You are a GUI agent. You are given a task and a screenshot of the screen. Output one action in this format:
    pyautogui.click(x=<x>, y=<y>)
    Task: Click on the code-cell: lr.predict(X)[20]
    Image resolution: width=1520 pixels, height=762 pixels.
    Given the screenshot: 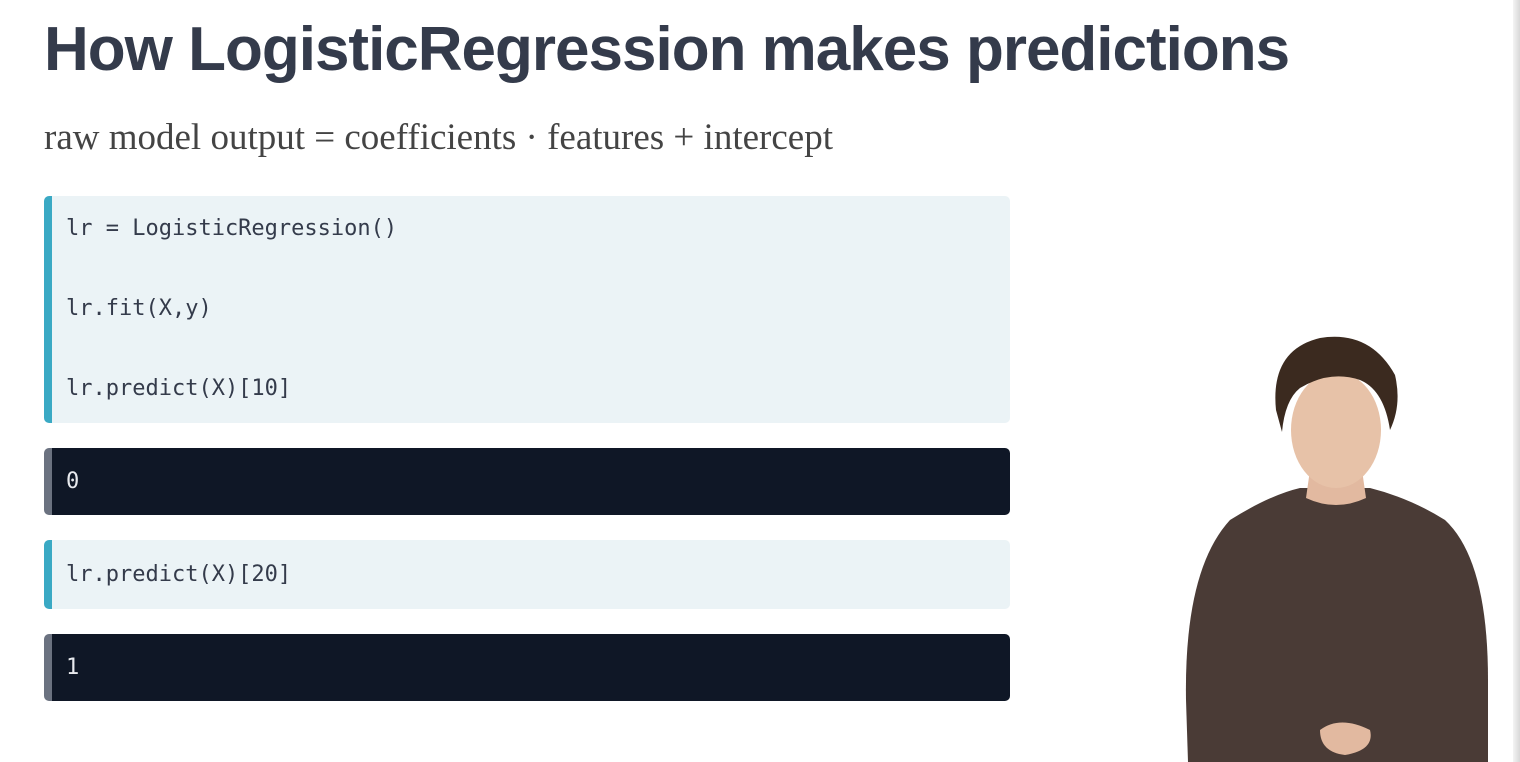 What is the action you would take?
    pyautogui.click(x=527, y=574)
    